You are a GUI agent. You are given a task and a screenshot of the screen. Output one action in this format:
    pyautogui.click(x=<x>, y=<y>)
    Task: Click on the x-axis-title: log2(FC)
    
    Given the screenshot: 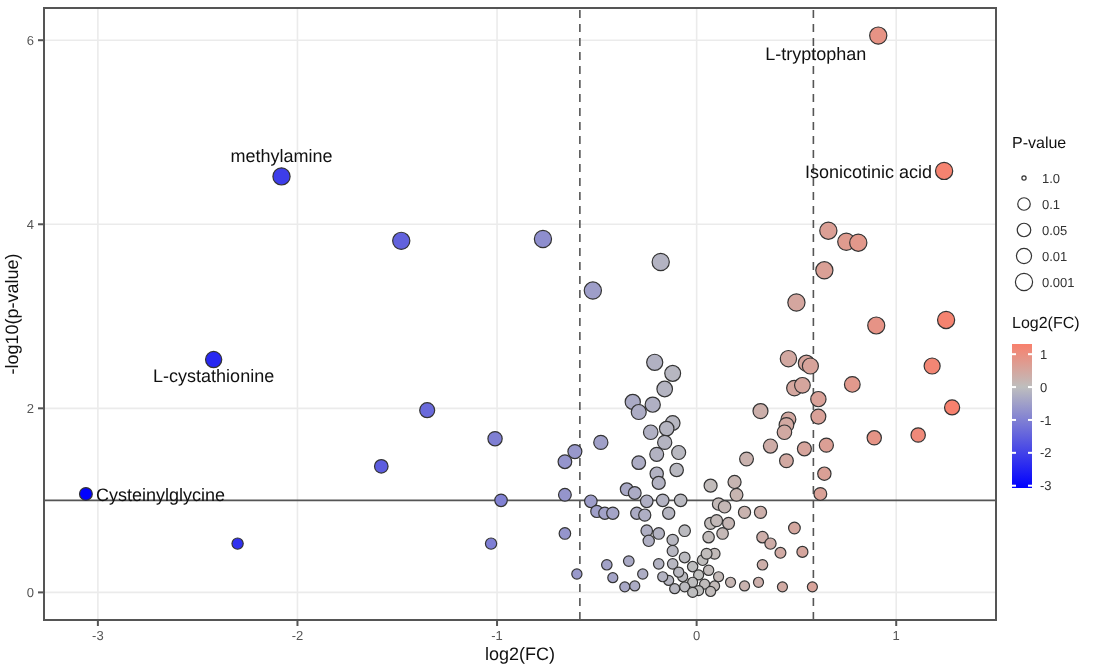 What is the action you would take?
    pyautogui.click(x=520, y=654)
    